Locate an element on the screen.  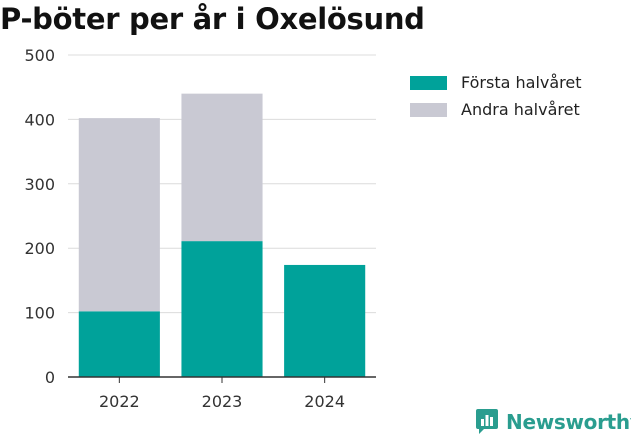
legend-label: Första halvåret is located at coordinates (521, 82).